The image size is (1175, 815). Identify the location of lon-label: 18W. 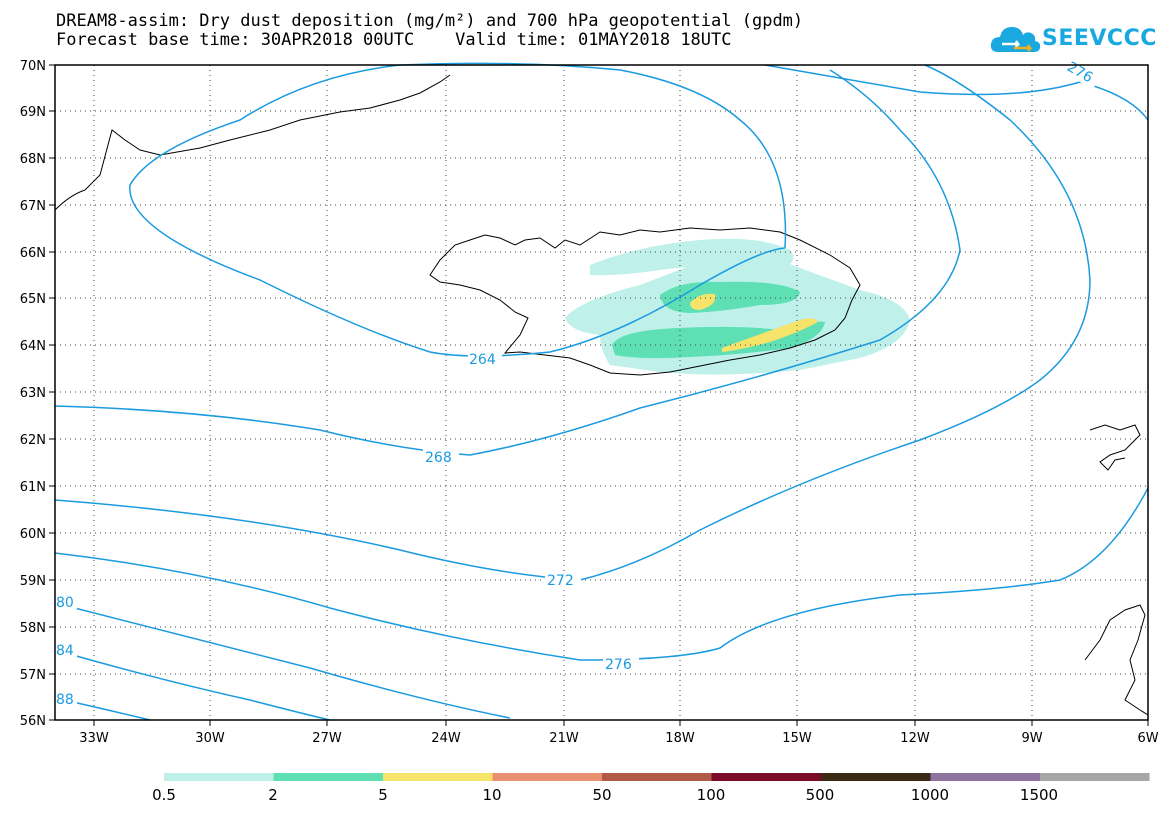
(680, 738).